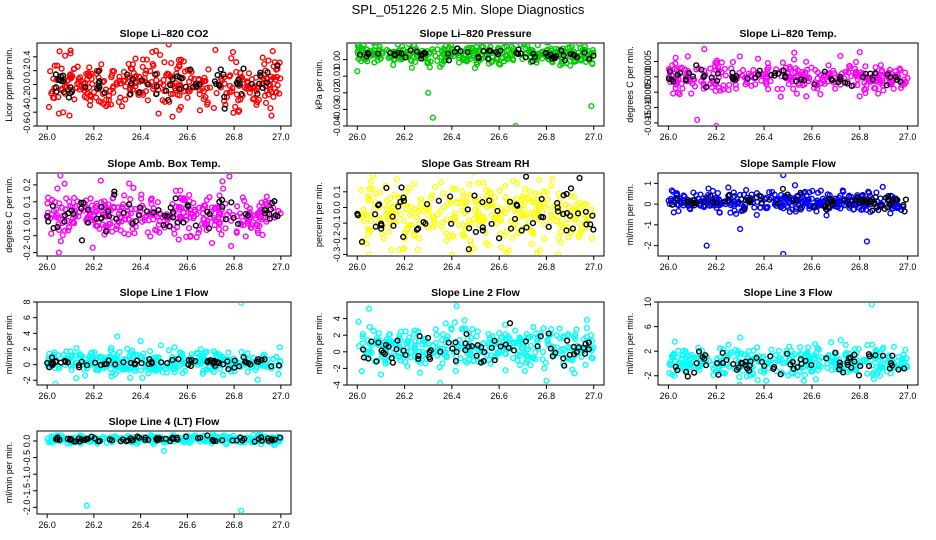 The image size is (936, 540). Describe the element at coordinates (452, 267) in the screenshot. I see `x-tick-label: 26.4` at that location.